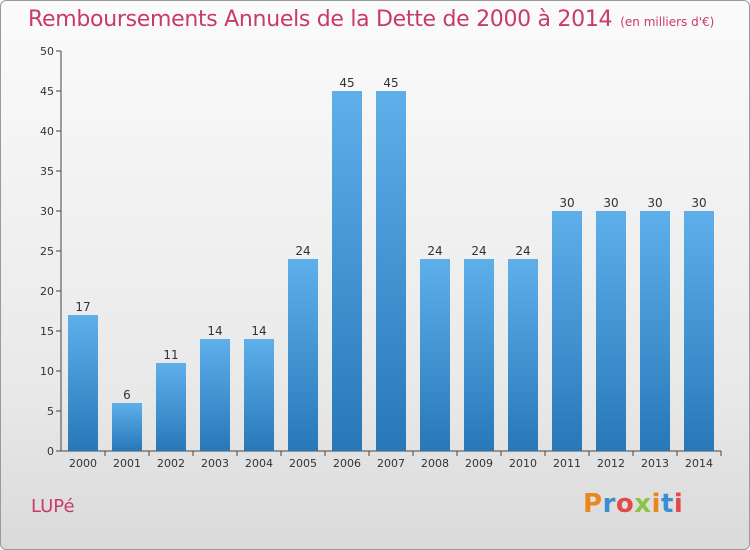 The height and width of the screenshot is (550, 750). Describe the element at coordinates (390, 83) in the screenshot. I see `value-label-2007: 45` at that location.